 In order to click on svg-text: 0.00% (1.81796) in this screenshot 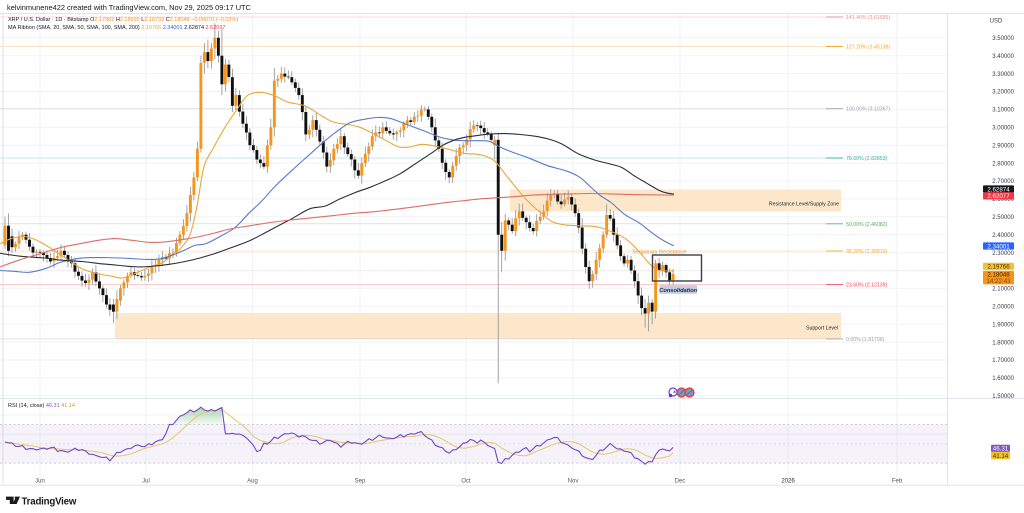, I will do `click(865, 340)`.